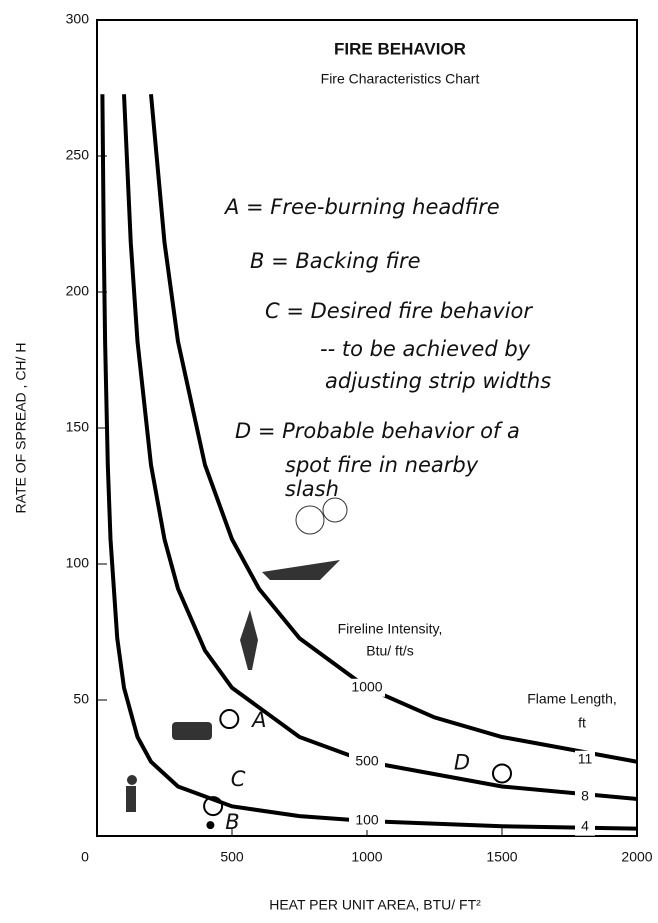 This screenshot has height=923, width=658. I want to click on chart-title: FIRE BEHAVIOR, so click(400, 48).